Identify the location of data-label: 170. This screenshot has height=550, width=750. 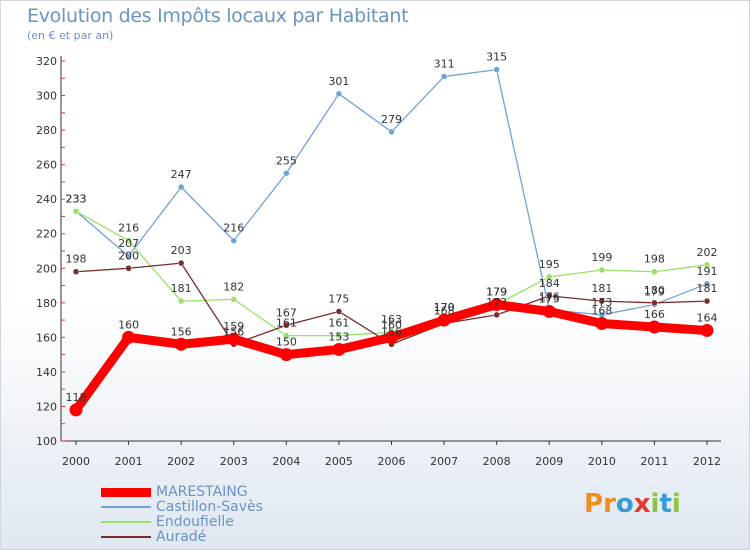
(444, 307).